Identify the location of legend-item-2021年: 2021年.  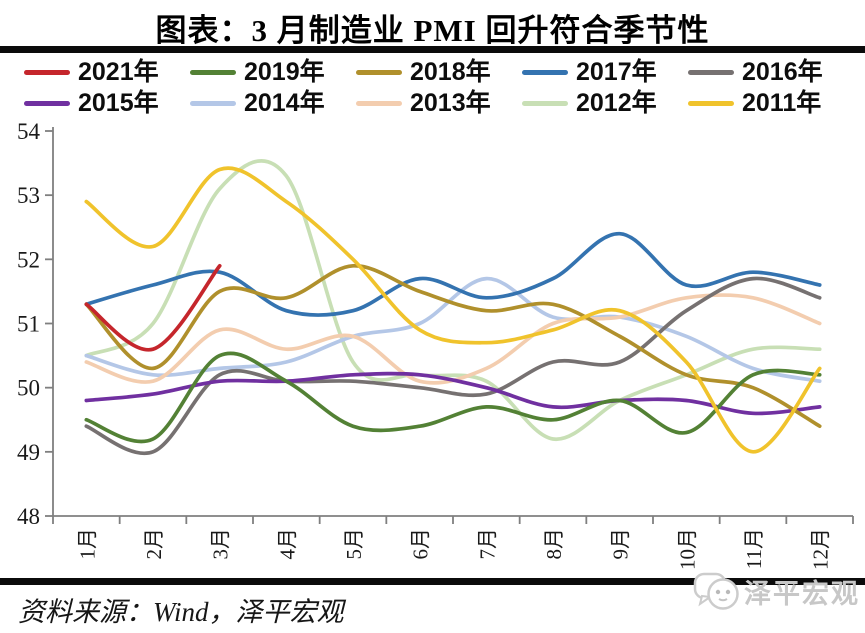
(107, 72).